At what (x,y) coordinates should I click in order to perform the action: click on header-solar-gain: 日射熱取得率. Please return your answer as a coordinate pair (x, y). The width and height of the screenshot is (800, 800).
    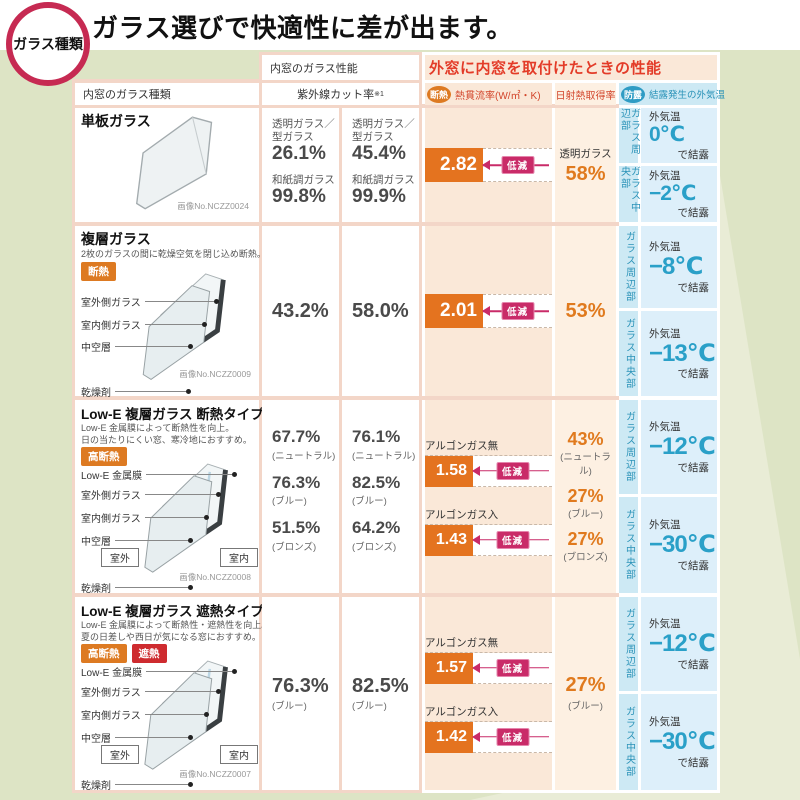
    Looking at the image, I should click on (585, 94).